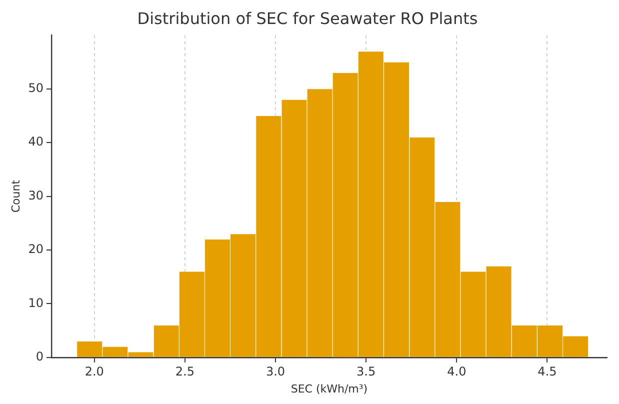  What do you see at coordinates (36, 249) in the screenshot?
I see `y-tick-label: 20` at bounding box center [36, 249].